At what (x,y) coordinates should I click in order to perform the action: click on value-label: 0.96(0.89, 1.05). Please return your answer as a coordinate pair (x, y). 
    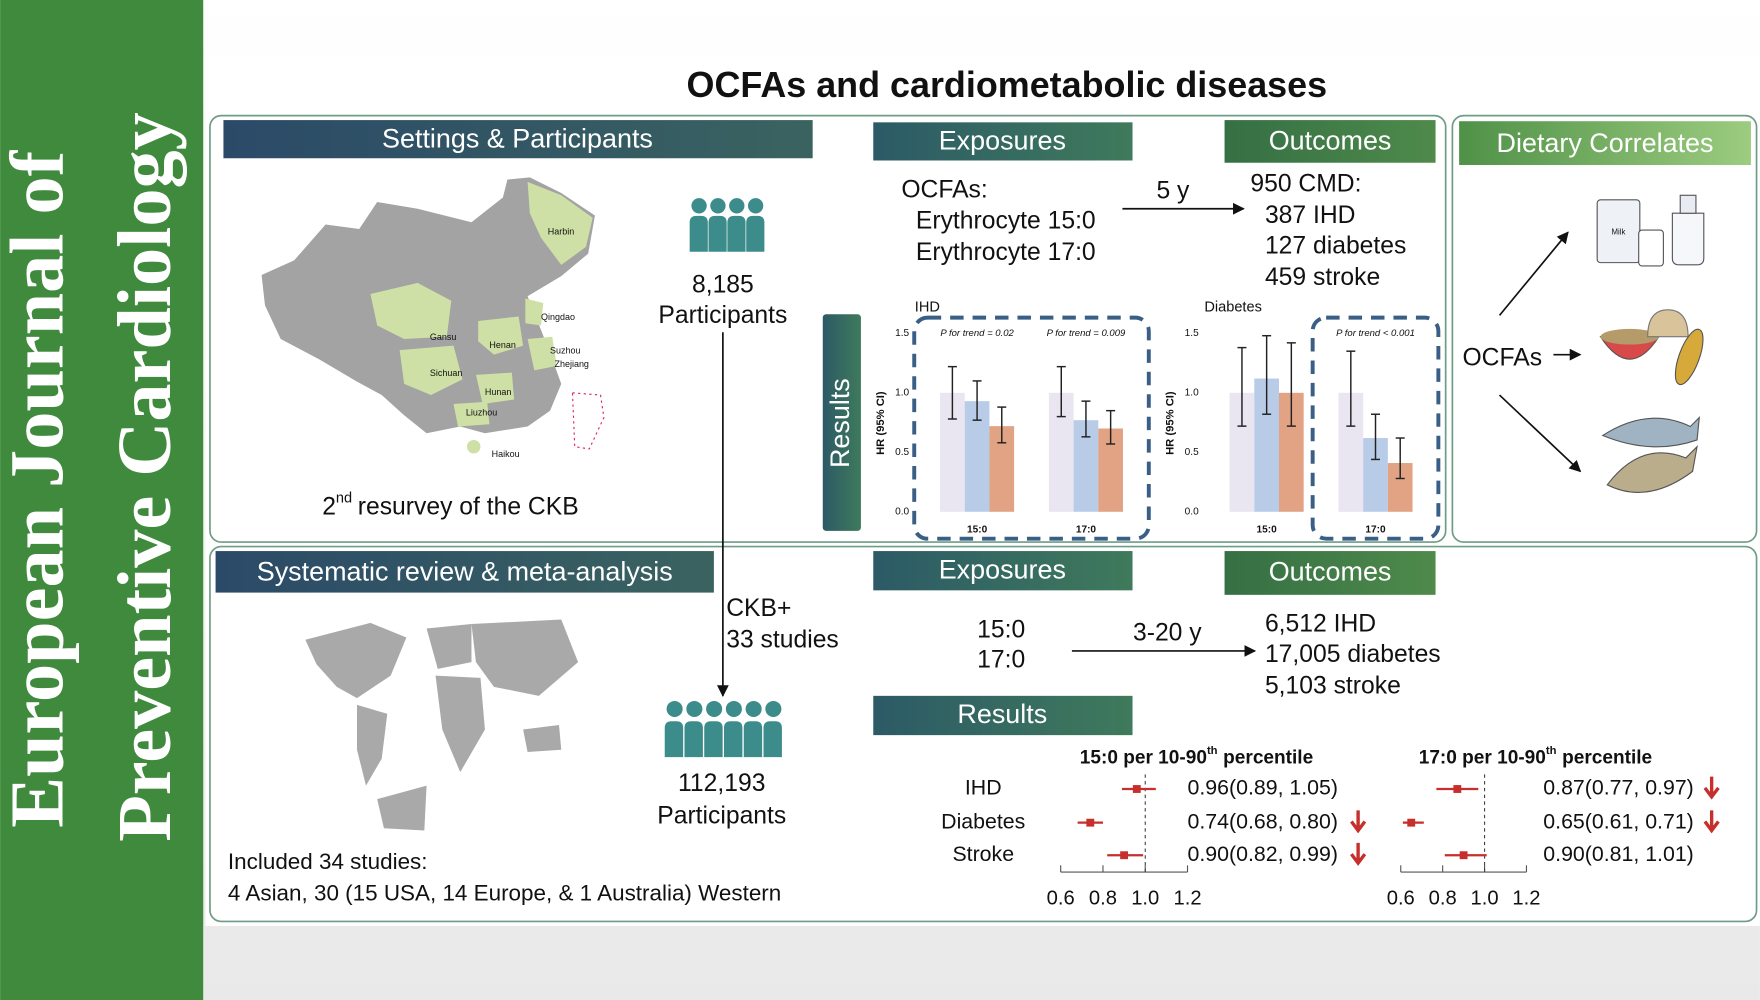
    Looking at the image, I should click on (1263, 788).